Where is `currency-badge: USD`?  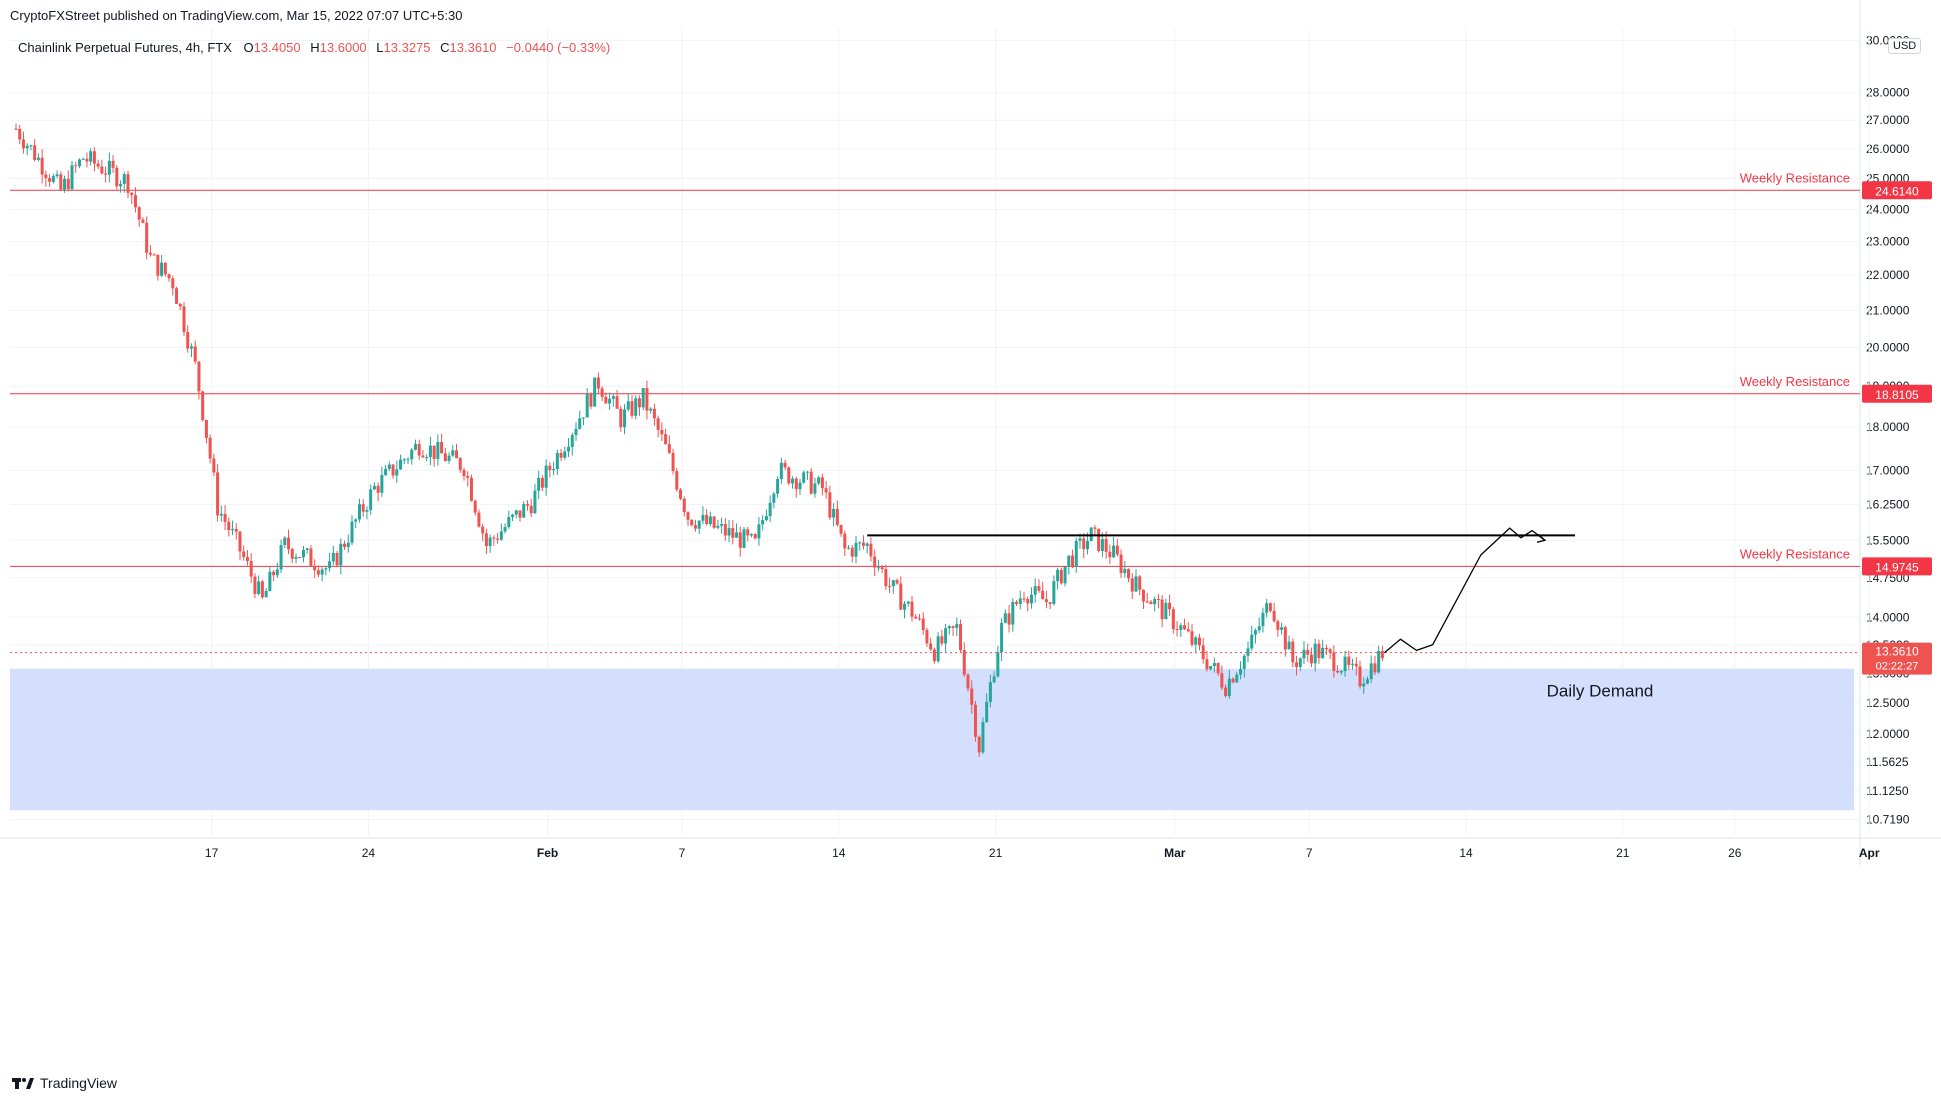
currency-badge: USD is located at coordinates (1905, 46).